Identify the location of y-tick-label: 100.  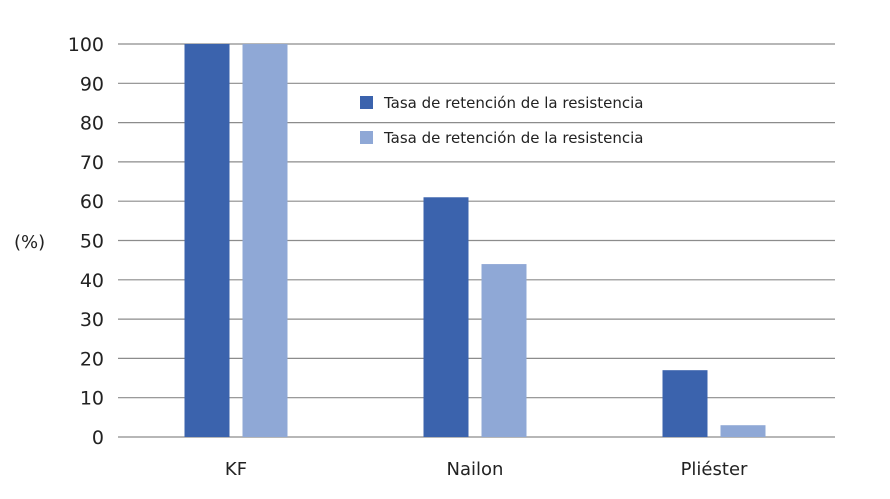
(86, 45).